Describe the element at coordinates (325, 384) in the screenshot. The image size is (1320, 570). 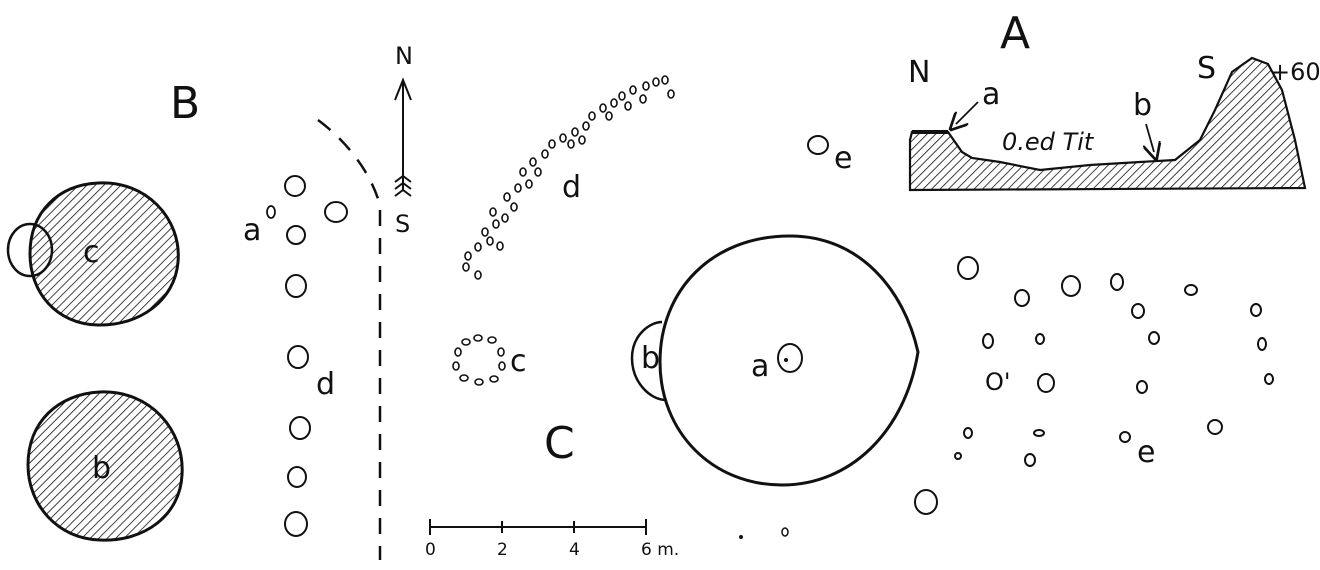
I see `row-d-label: d` at that location.